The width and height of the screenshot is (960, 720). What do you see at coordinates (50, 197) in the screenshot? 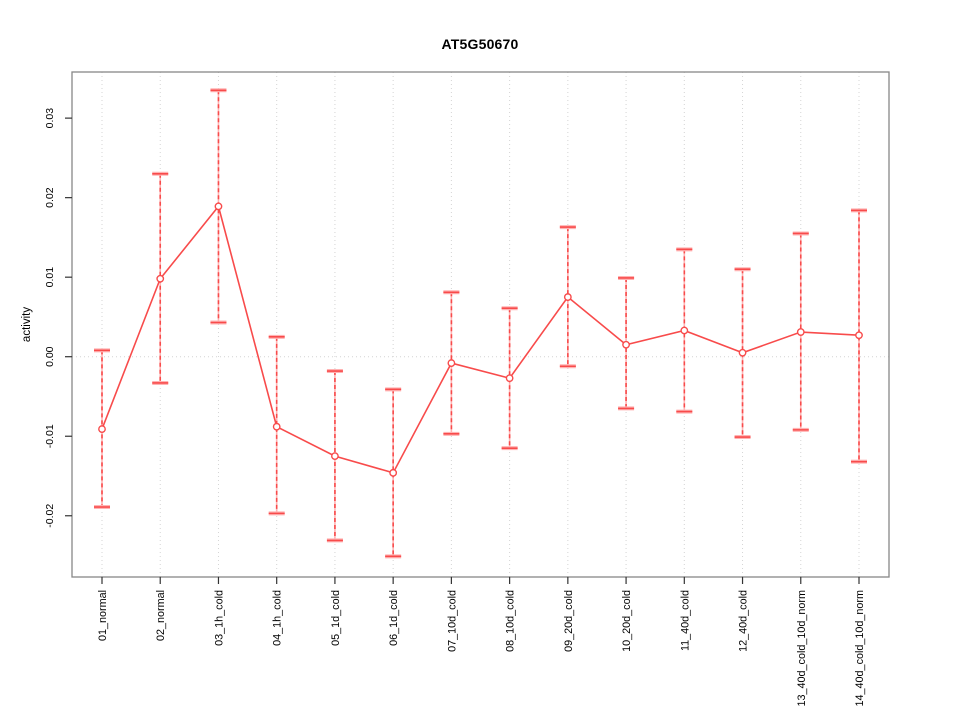
I see `y-tick-label: 0.02` at bounding box center [50, 197].